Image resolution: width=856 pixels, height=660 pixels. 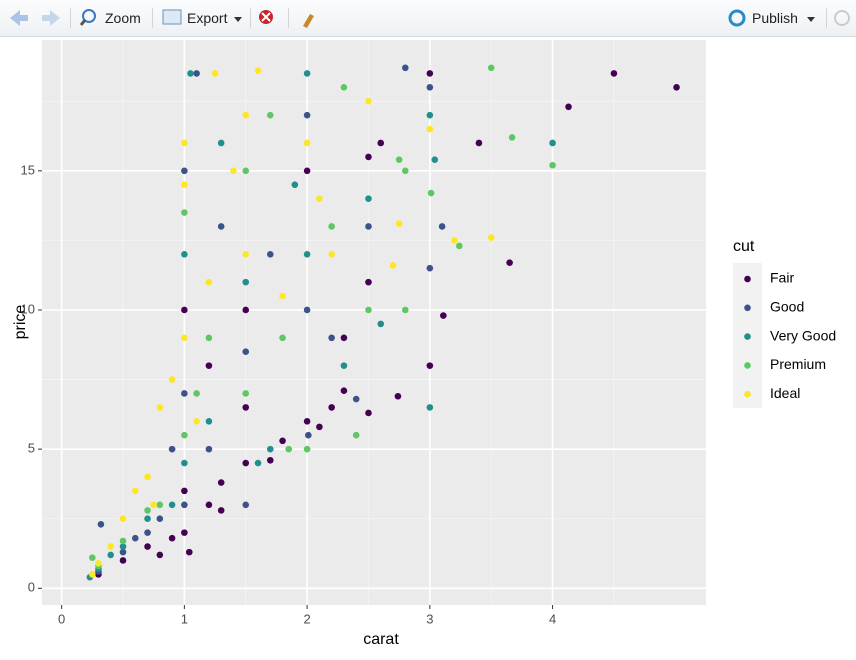 What do you see at coordinates (798, 364) in the screenshot?
I see `legend-label: Premium` at bounding box center [798, 364].